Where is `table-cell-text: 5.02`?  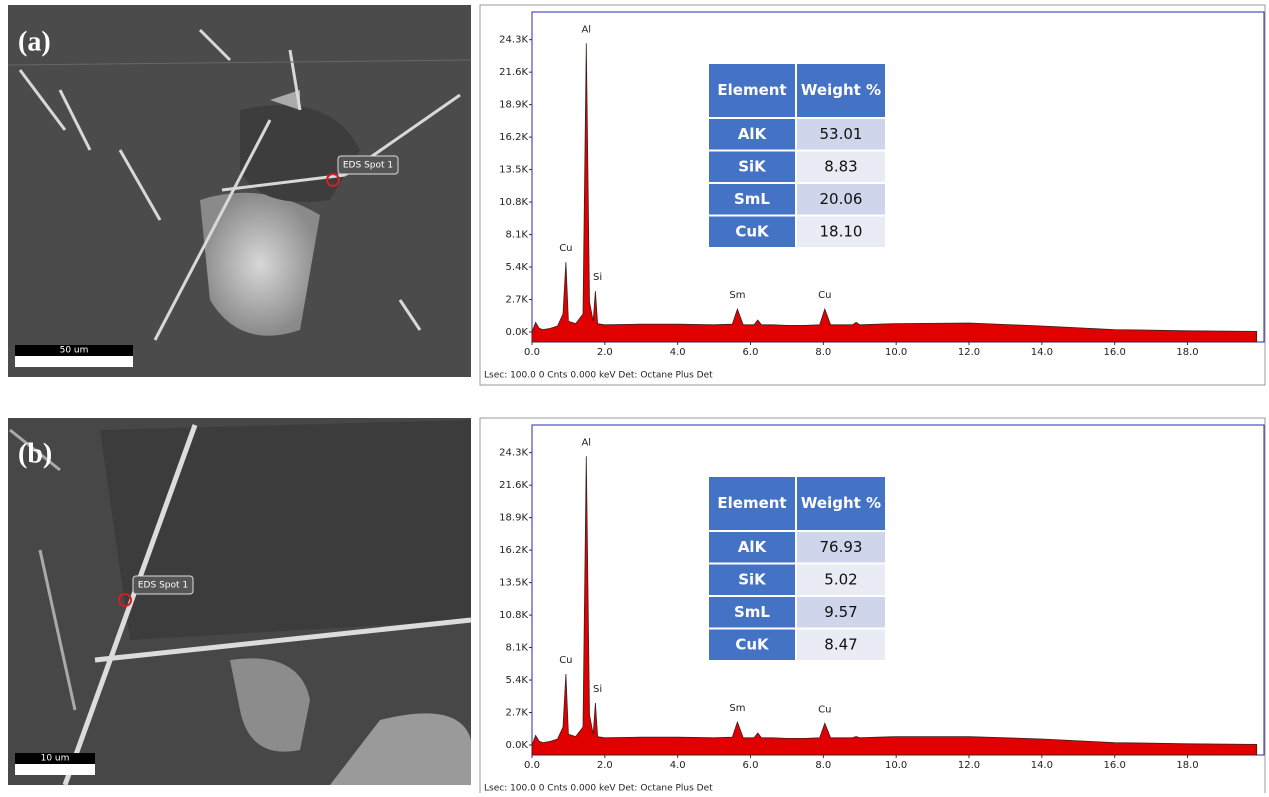 table-cell-text: 5.02 is located at coordinates (840, 579).